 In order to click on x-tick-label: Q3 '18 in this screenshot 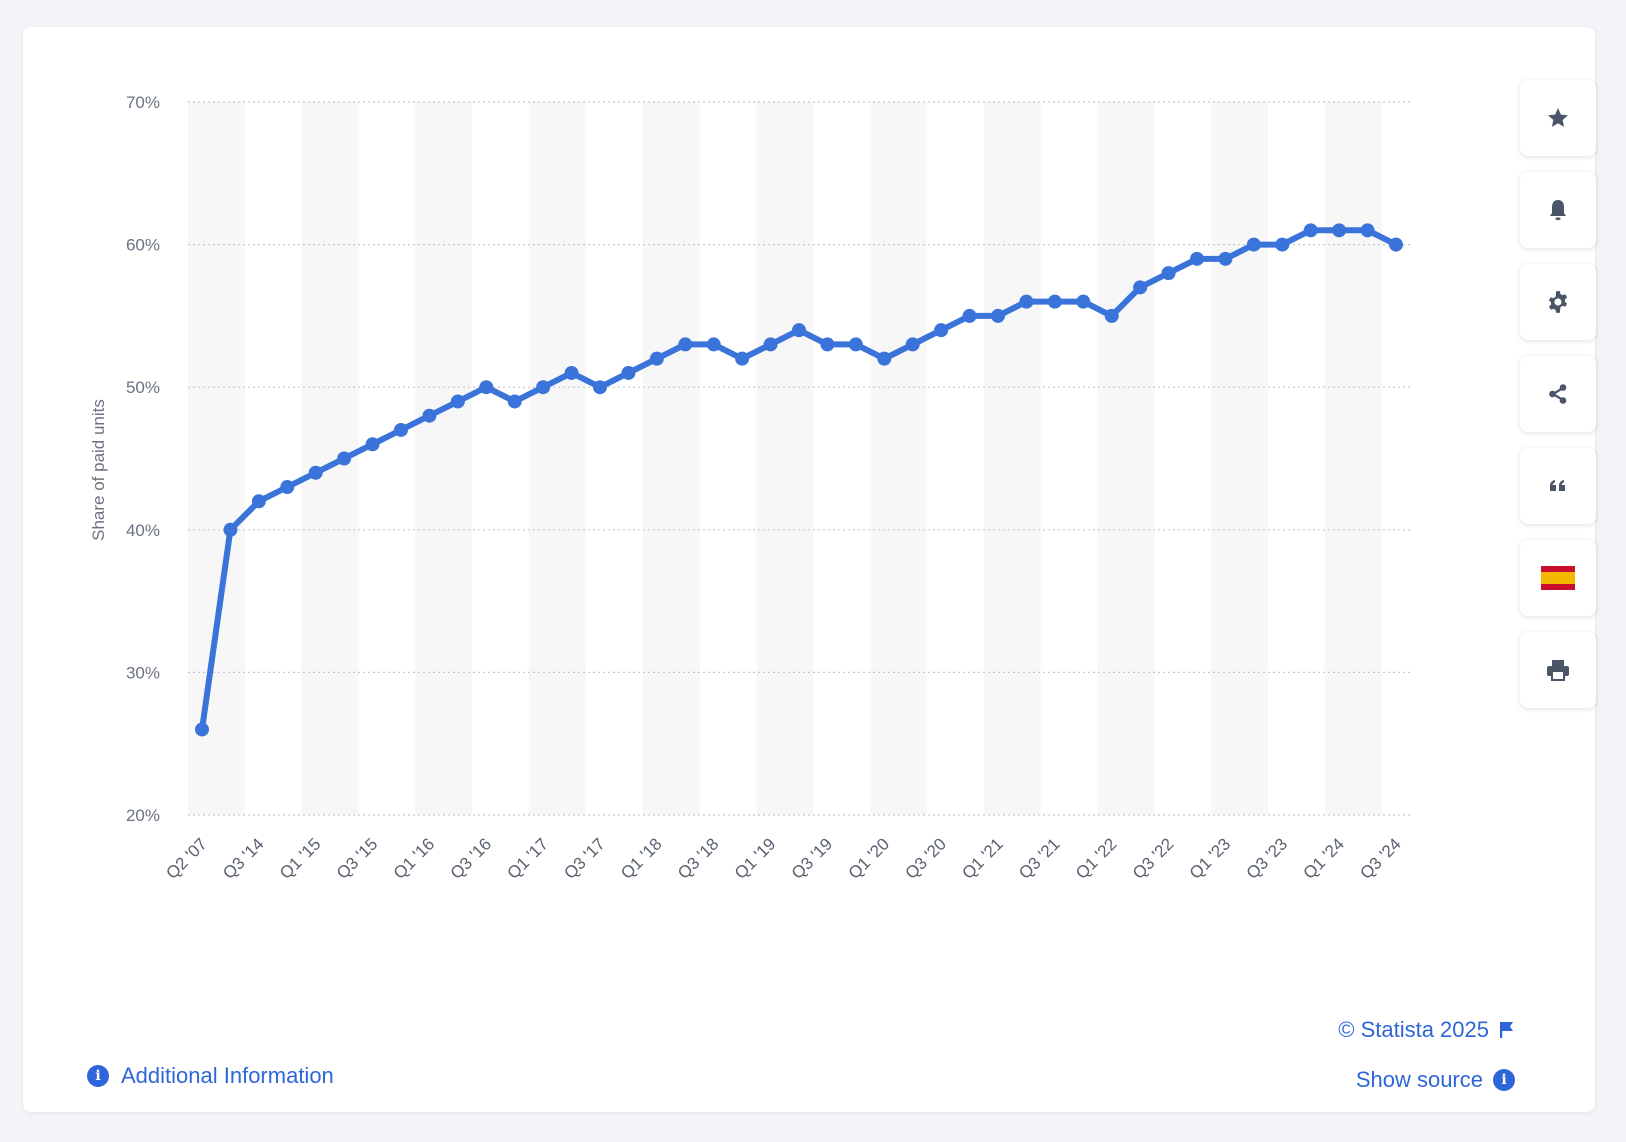, I will do `click(698, 858)`.